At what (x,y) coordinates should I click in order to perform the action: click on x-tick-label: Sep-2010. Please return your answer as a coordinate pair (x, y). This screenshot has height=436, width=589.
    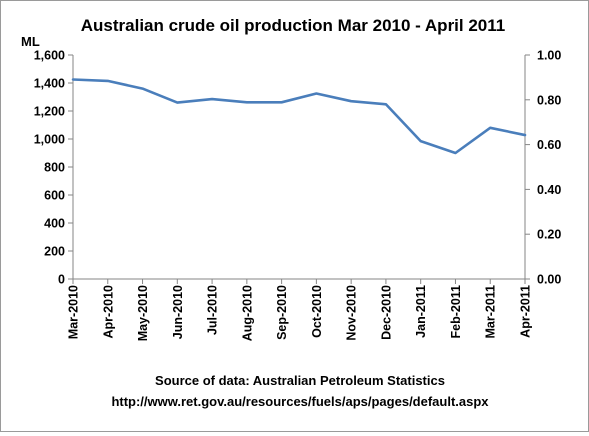
    Looking at the image, I should click on (282, 312).